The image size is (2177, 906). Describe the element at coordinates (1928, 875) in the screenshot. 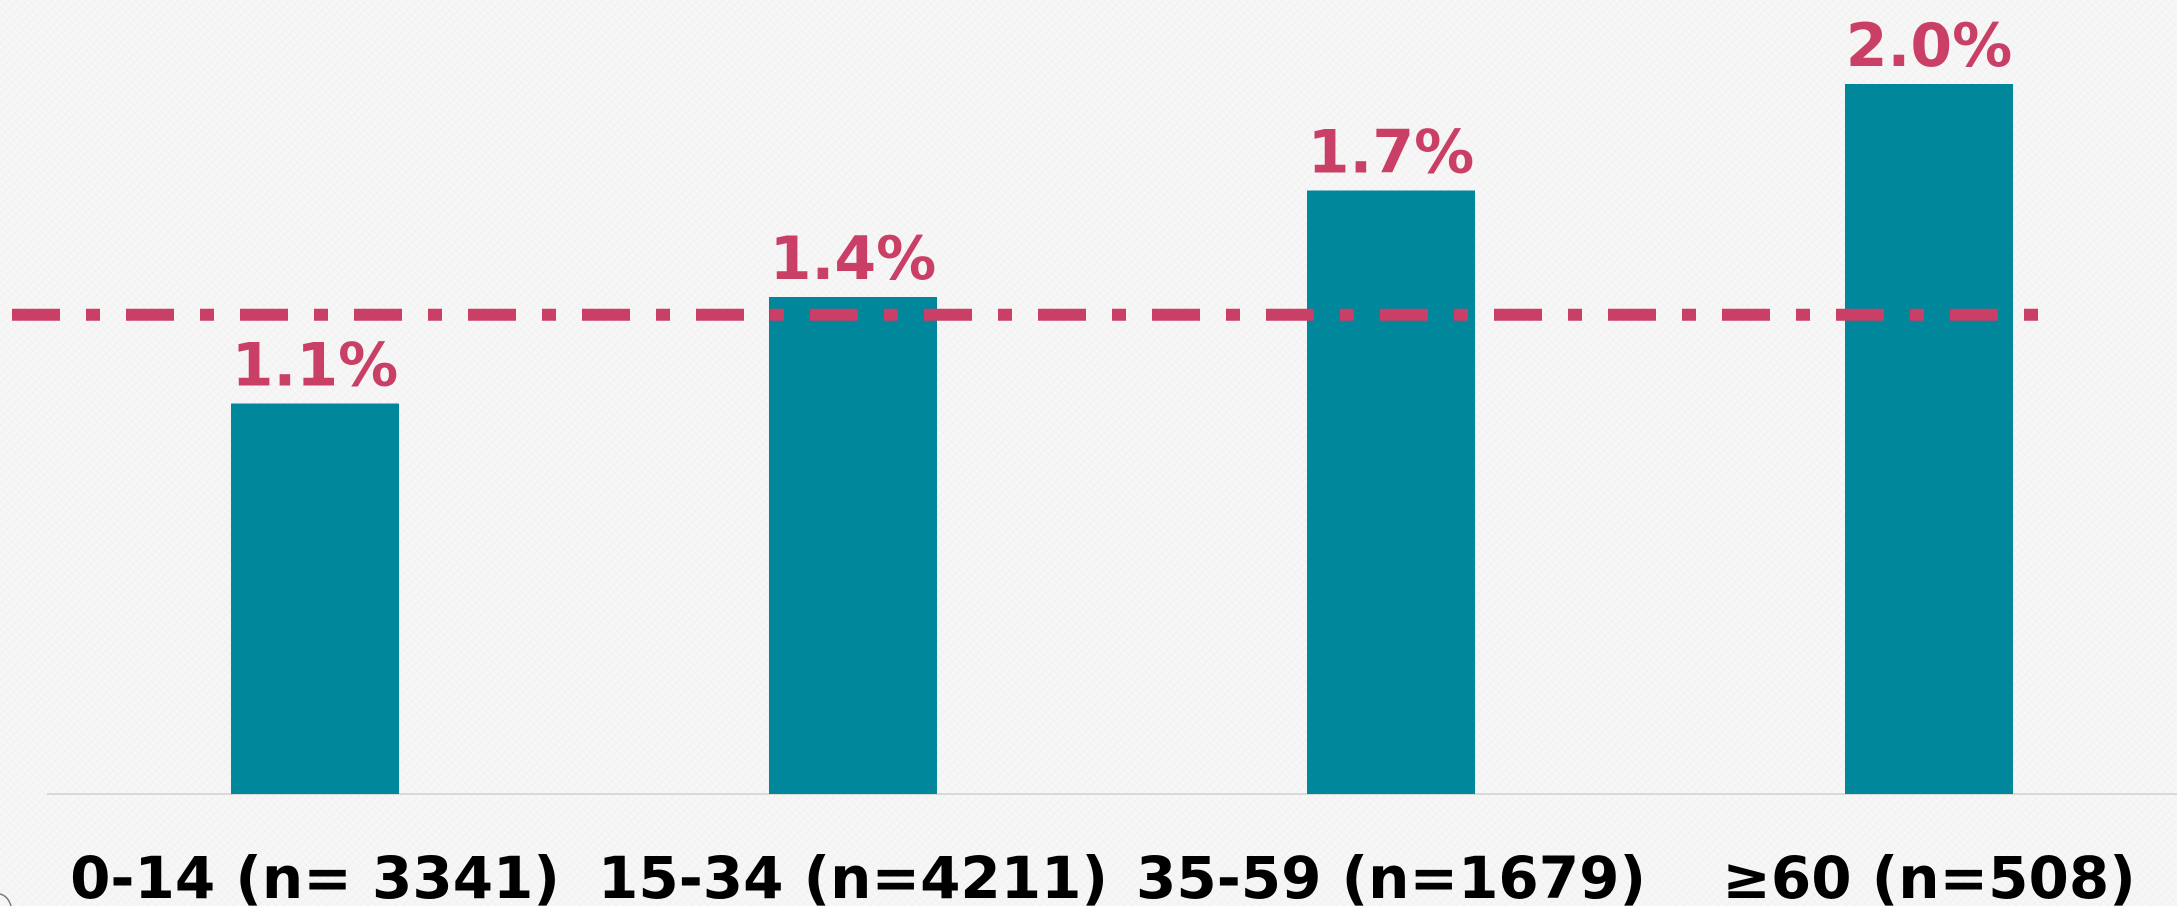

I see `category-label: ≥60 (n=508)` at that location.